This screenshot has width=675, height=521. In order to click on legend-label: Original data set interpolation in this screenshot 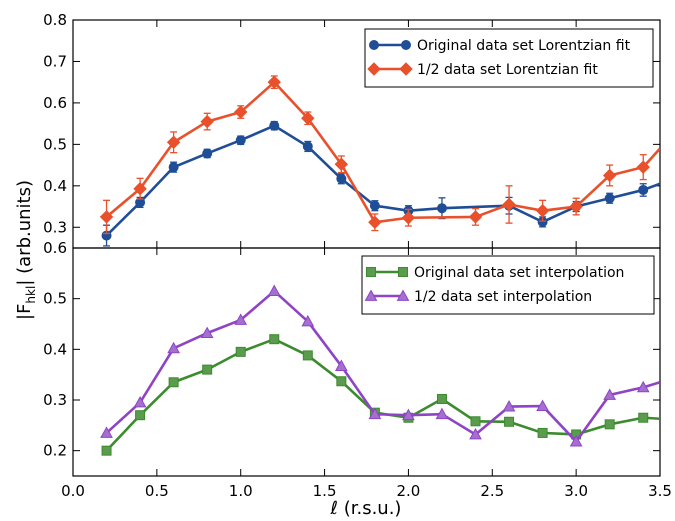, I will do `click(519, 273)`.